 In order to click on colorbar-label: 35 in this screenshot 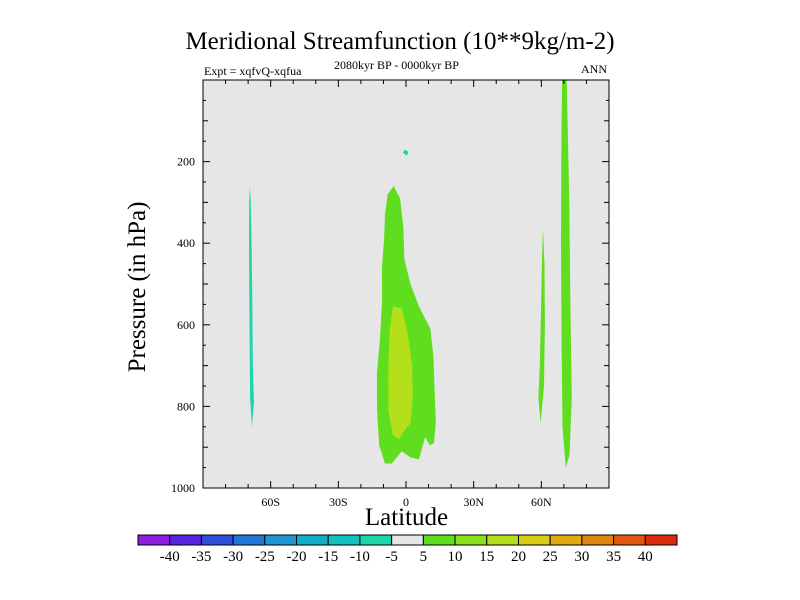, I will do `click(613, 557)`.